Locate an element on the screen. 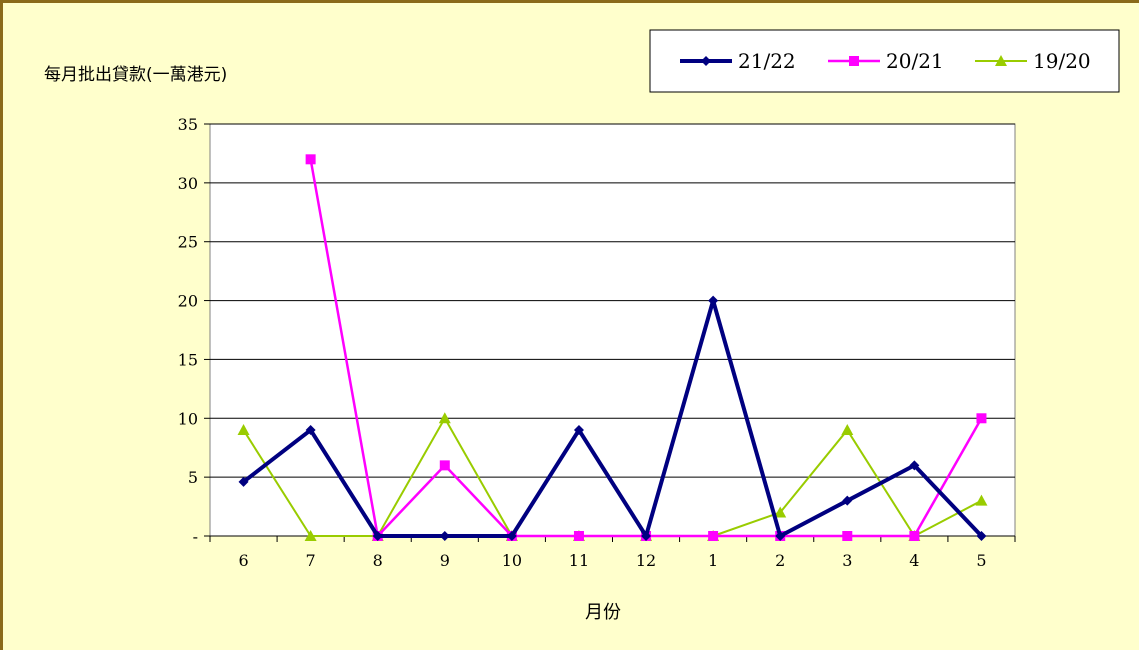 This screenshot has width=1139, height=650. x-tick-label: 5 is located at coordinates (981, 560).